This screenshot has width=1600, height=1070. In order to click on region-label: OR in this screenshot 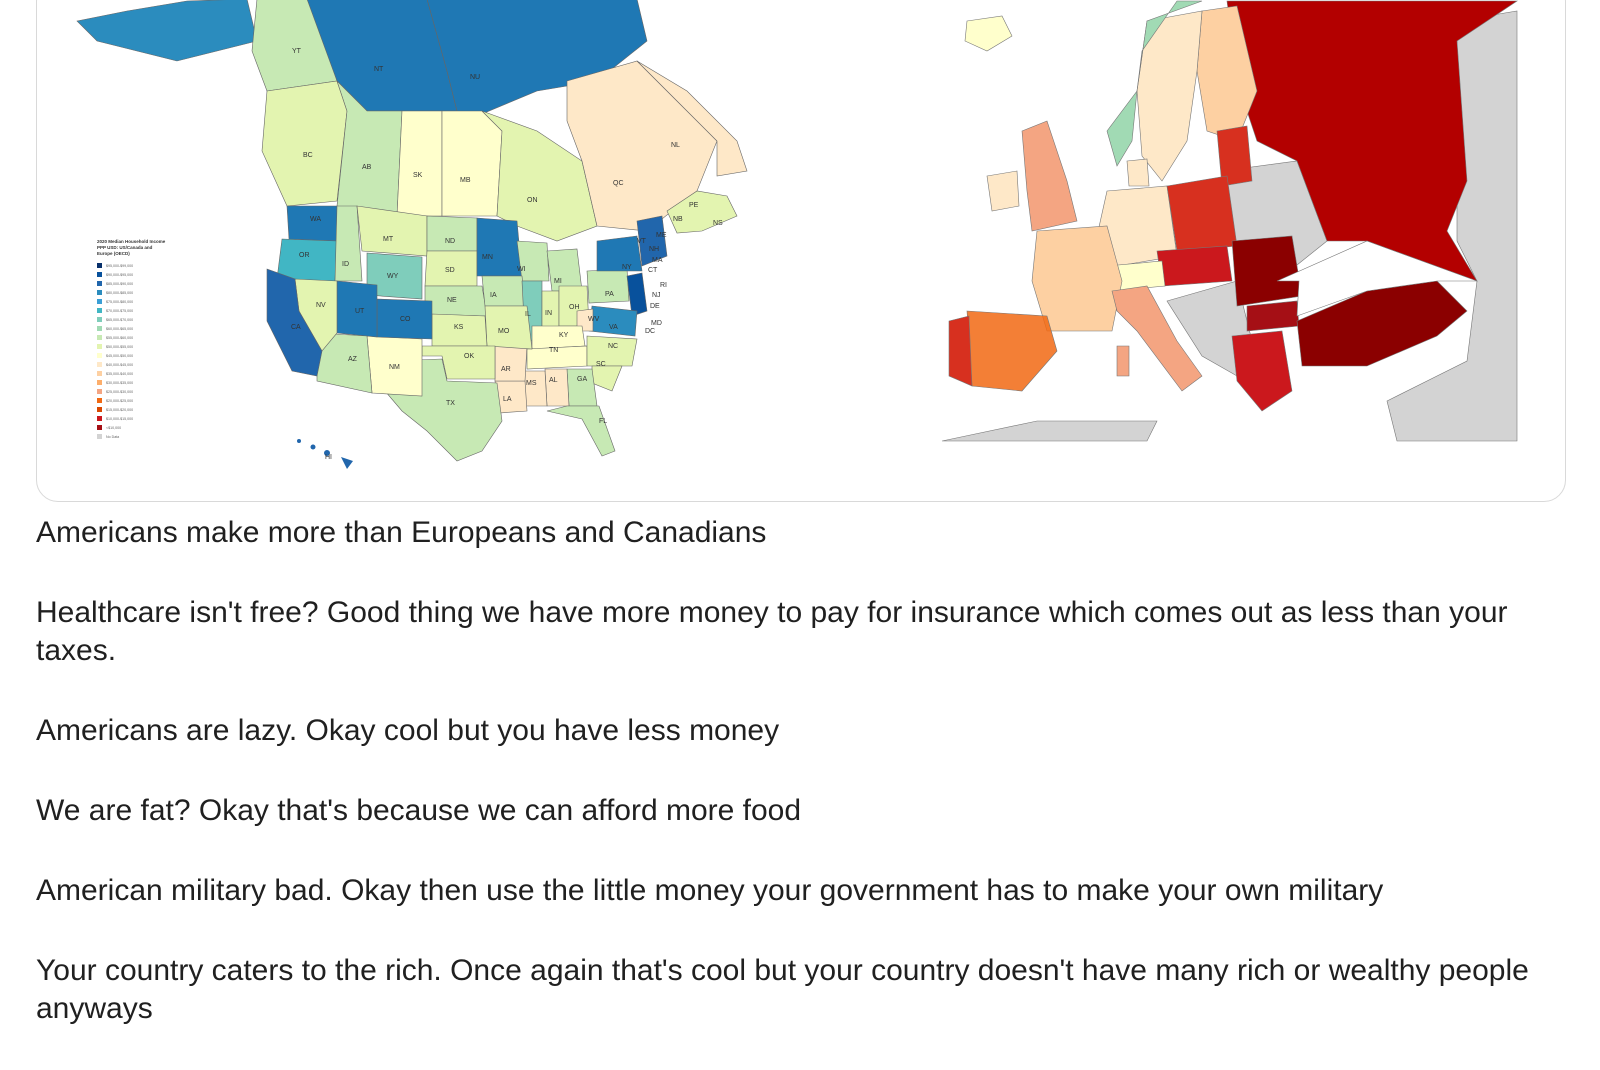, I will do `click(304, 255)`.